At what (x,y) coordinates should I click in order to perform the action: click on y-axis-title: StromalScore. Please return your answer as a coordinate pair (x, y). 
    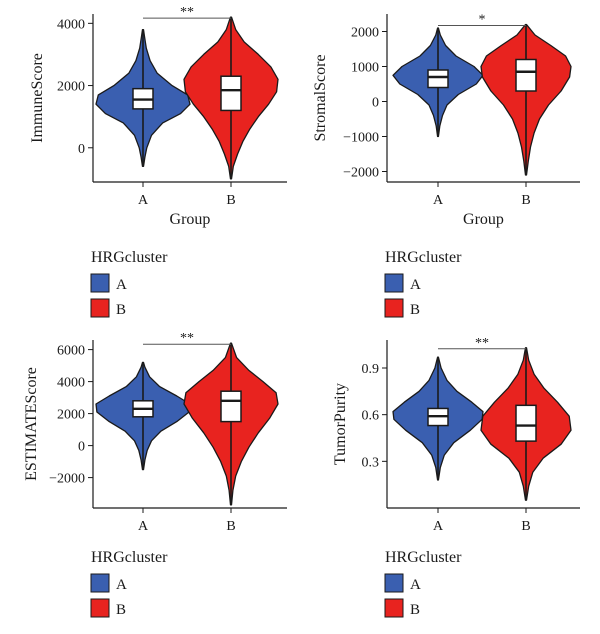
    Looking at the image, I should click on (320, 97).